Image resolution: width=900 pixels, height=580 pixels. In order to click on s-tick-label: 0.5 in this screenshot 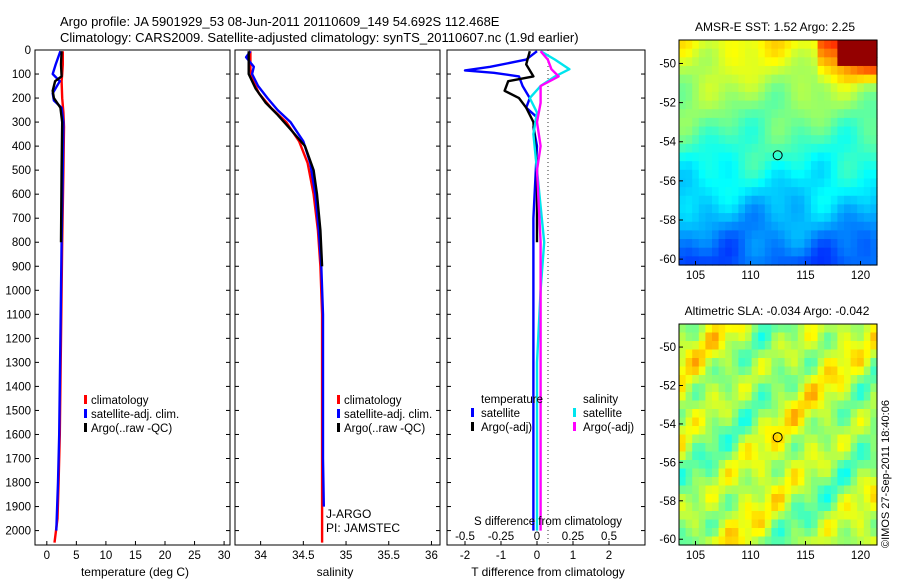, I will do `click(609, 537)`.